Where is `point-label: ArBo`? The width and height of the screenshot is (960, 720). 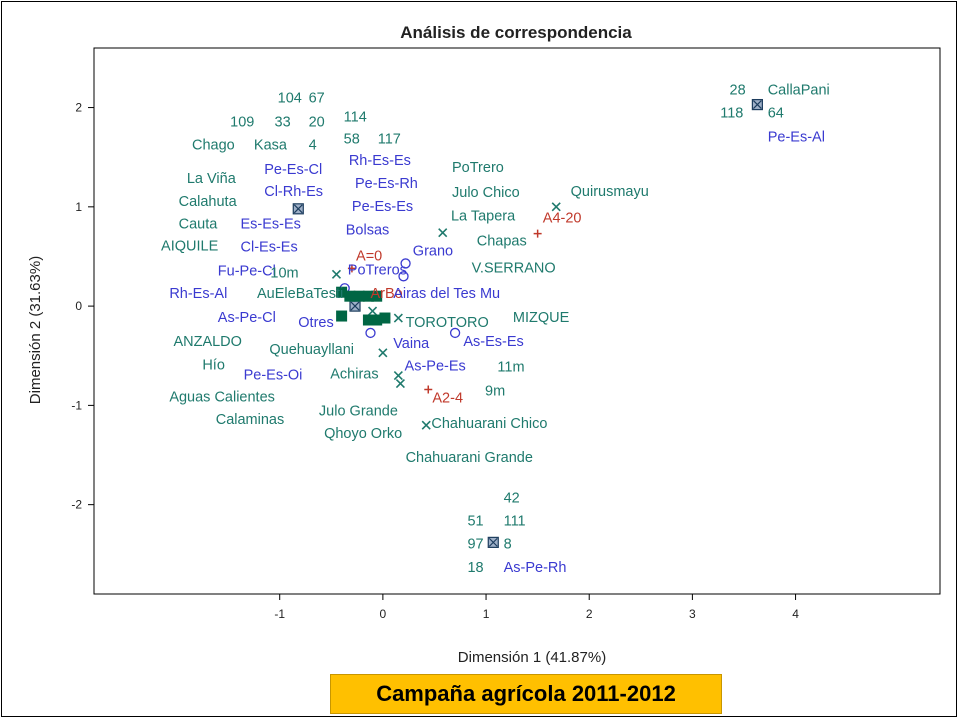 point-label: ArBo is located at coordinates (386, 294).